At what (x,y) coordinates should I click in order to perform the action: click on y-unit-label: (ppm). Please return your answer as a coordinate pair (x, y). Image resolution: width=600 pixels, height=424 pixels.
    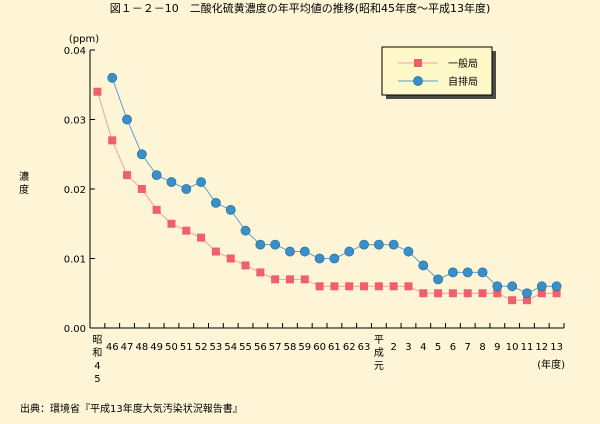
    Looking at the image, I should click on (84, 39).